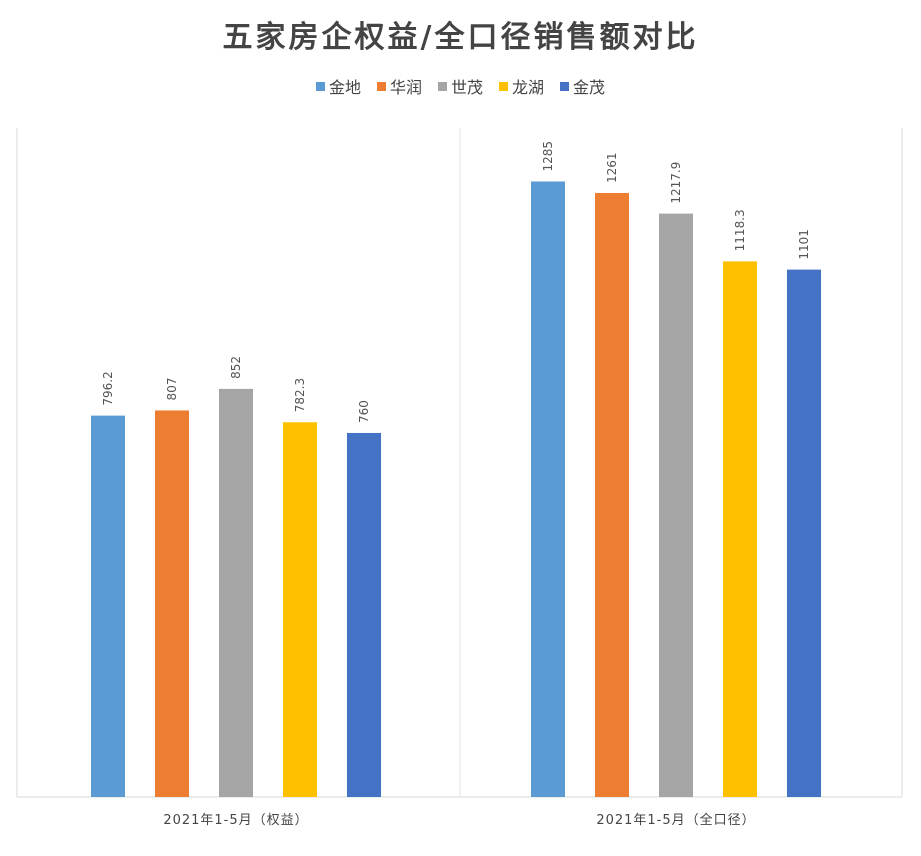 This screenshot has width=921, height=856. I want to click on legend-item-jindi: 金地, so click(338, 86).